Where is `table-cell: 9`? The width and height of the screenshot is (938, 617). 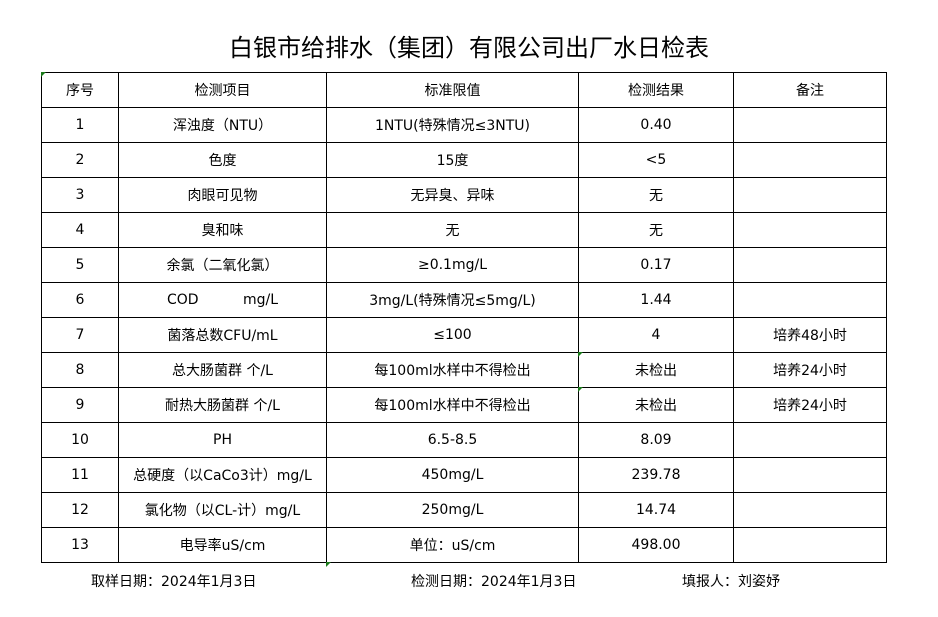 table-cell: 9 is located at coordinates (80, 405).